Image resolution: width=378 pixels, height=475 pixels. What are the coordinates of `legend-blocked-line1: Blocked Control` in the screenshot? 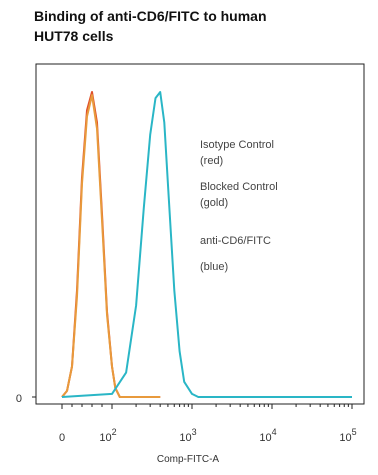 It's located at (239, 187).